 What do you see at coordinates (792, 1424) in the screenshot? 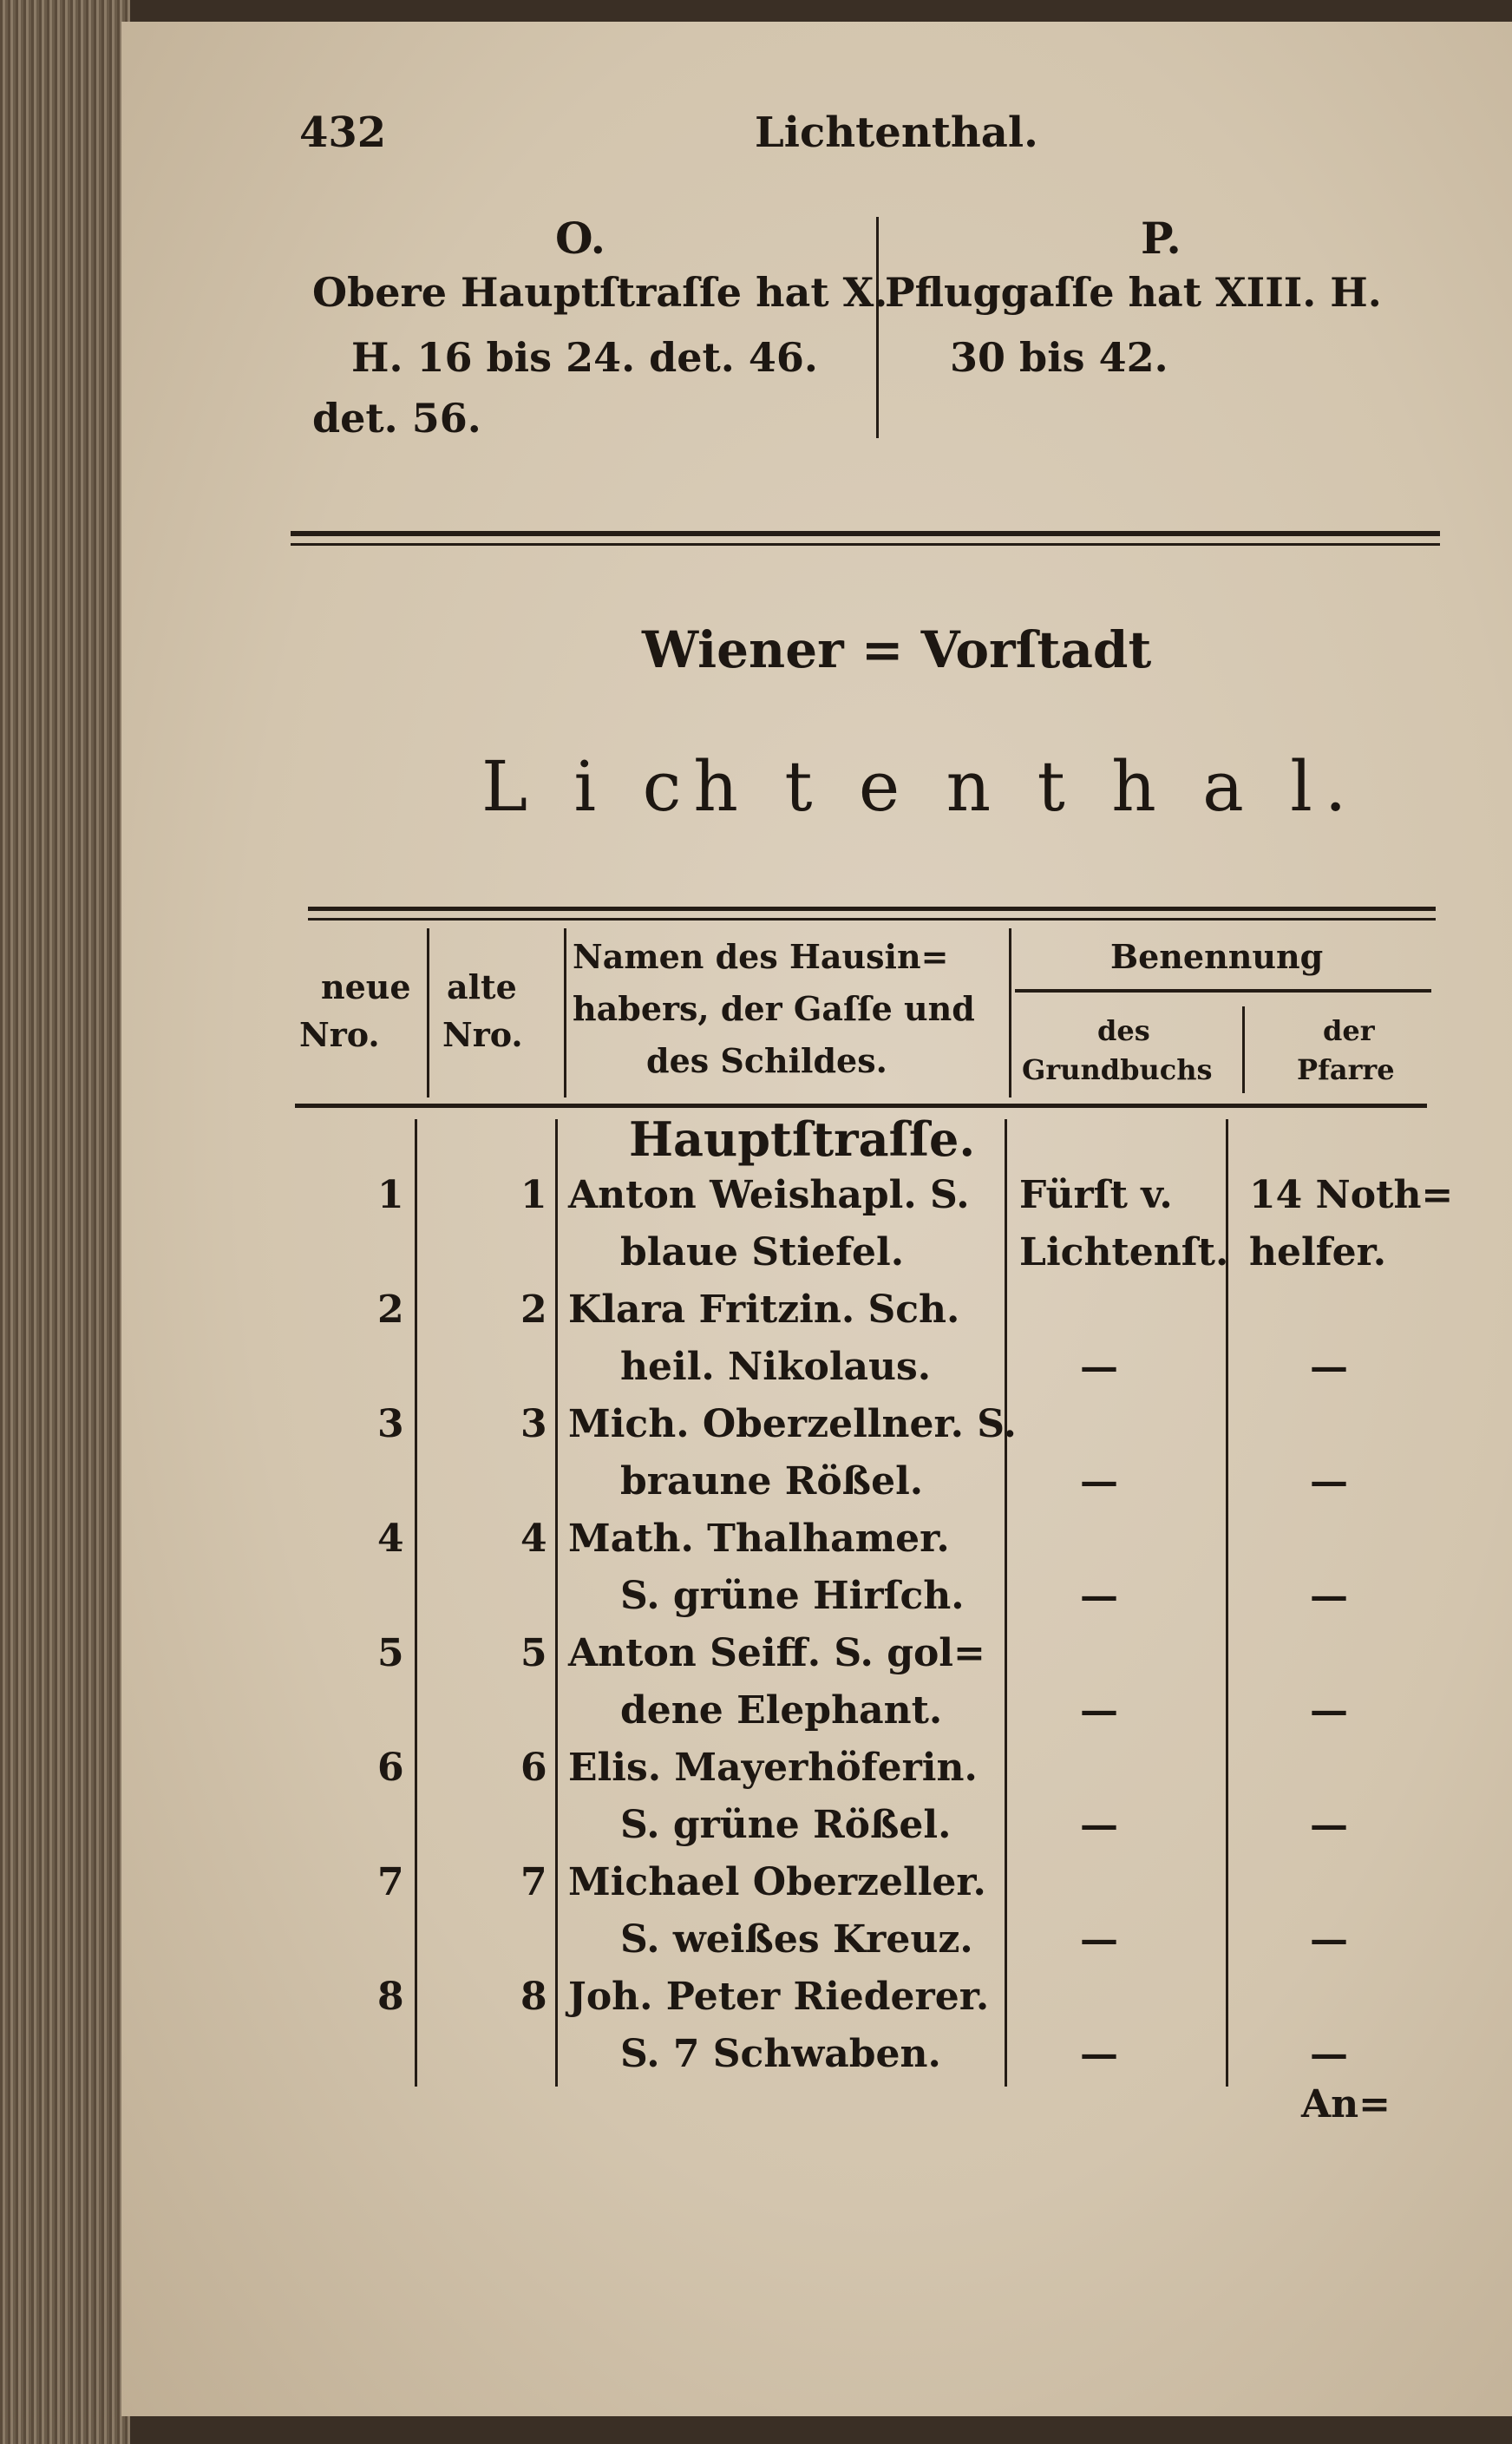
I see `owner-name: Mich. Oberzellner. S.` at bounding box center [792, 1424].